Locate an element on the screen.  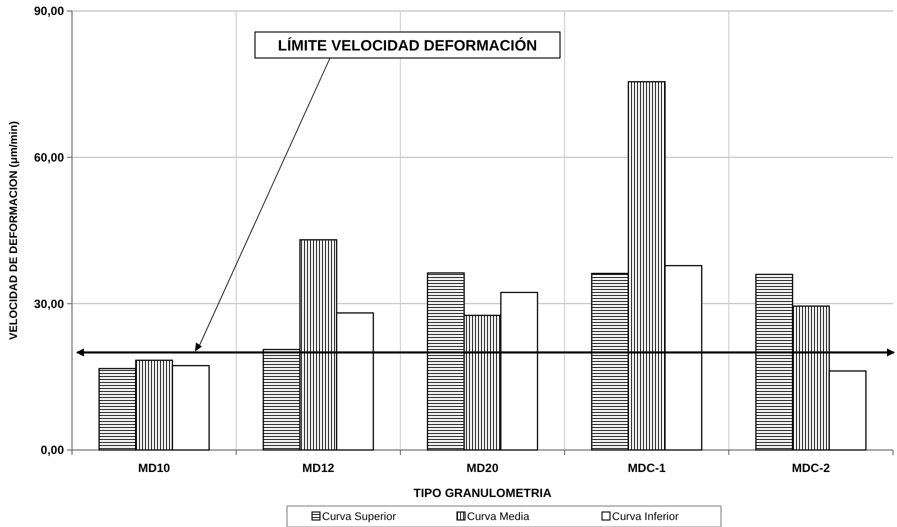
x-tick-label: MD10 is located at coordinates (154, 468).